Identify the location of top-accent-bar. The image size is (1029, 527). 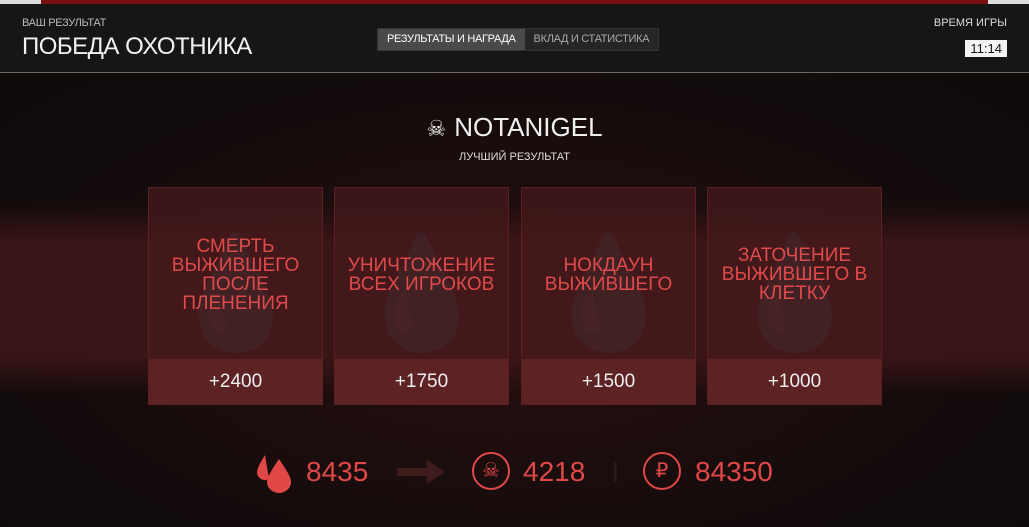
(514, 2).